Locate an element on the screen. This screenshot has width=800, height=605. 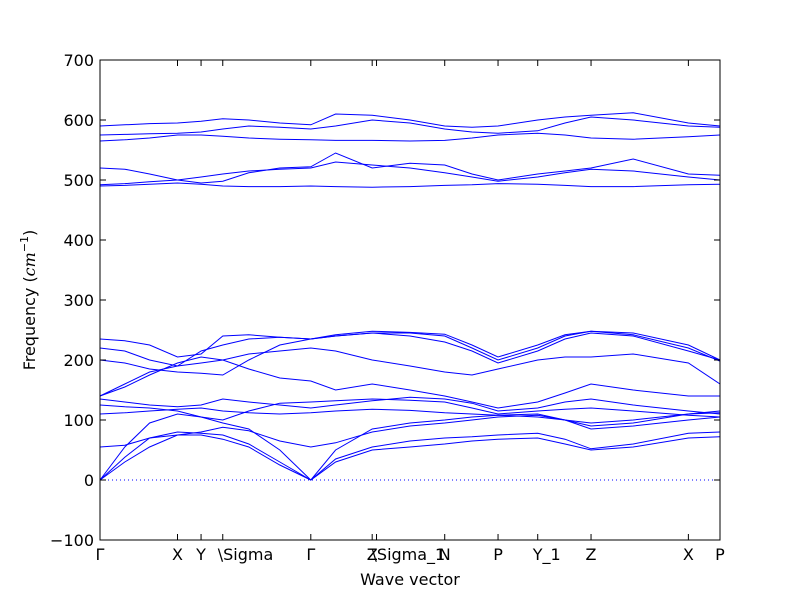
y-axis-label-exp: −1 is located at coordinates (24, 244).